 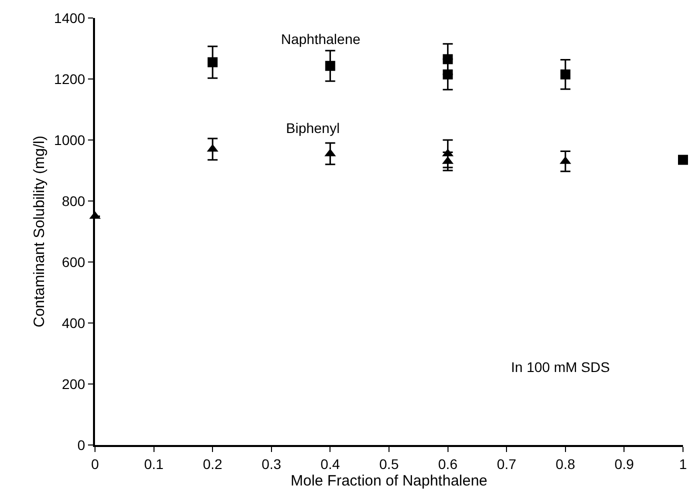 I want to click on series-label: Naphthalene, so click(x=321, y=39).